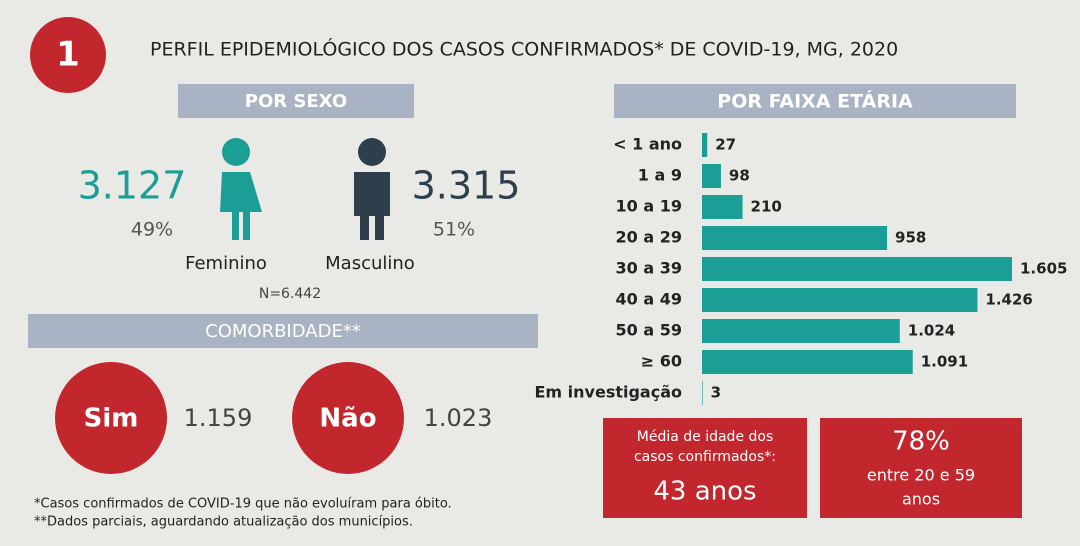 Image resolution: width=1080 pixels, height=546 pixels. What do you see at coordinates (372, 189) in the screenshot?
I see `male-icon` at bounding box center [372, 189].